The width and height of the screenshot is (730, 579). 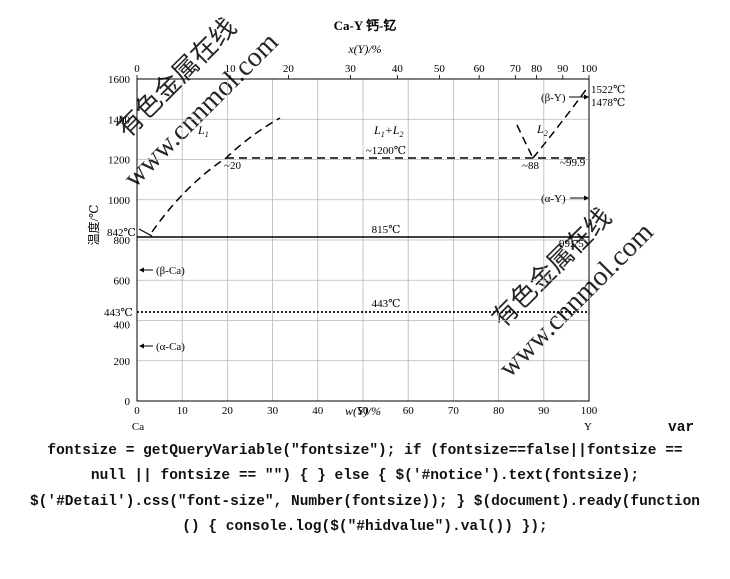 What do you see at coordinates (231, 69) in the screenshot?
I see `top-tick-label: 10` at bounding box center [231, 69].